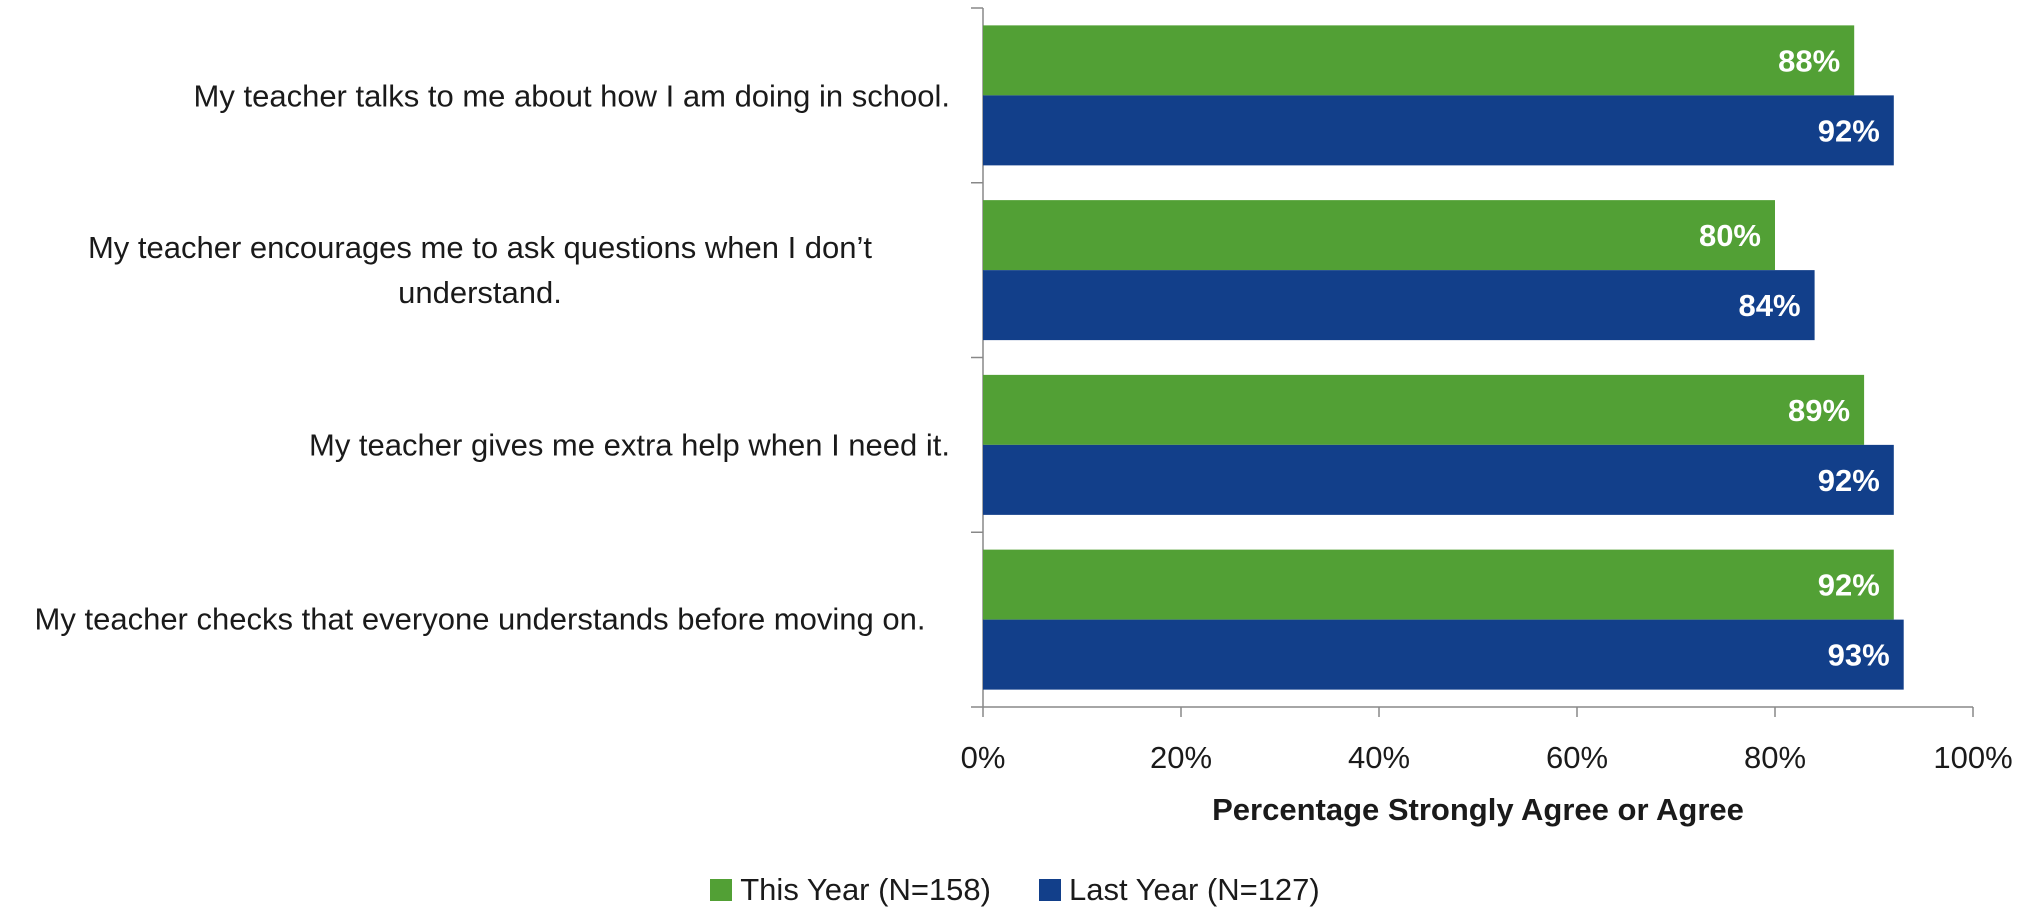 The height and width of the screenshot is (909, 2030). I want to click on data-label-s2-c1: 92%, so click(1849, 130).